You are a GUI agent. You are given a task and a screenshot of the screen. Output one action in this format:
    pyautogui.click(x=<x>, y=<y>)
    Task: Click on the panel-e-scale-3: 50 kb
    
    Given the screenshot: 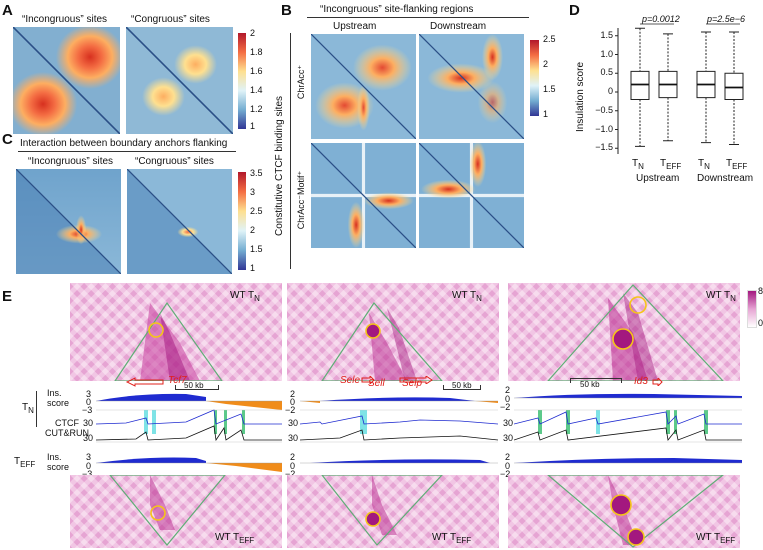 What is the action you would take?
    pyautogui.click(x=590, y=384)
    